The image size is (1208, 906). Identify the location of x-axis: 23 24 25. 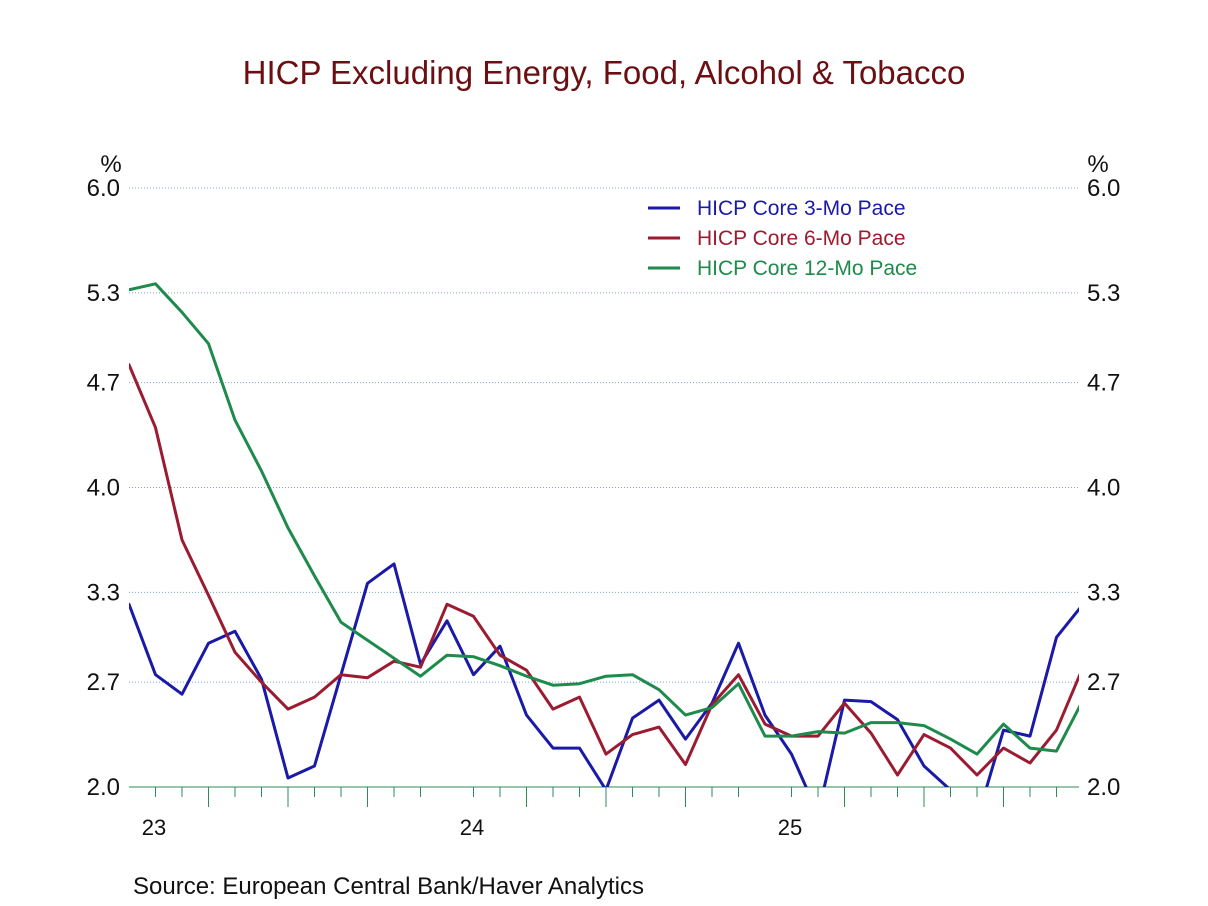
(604, 813).